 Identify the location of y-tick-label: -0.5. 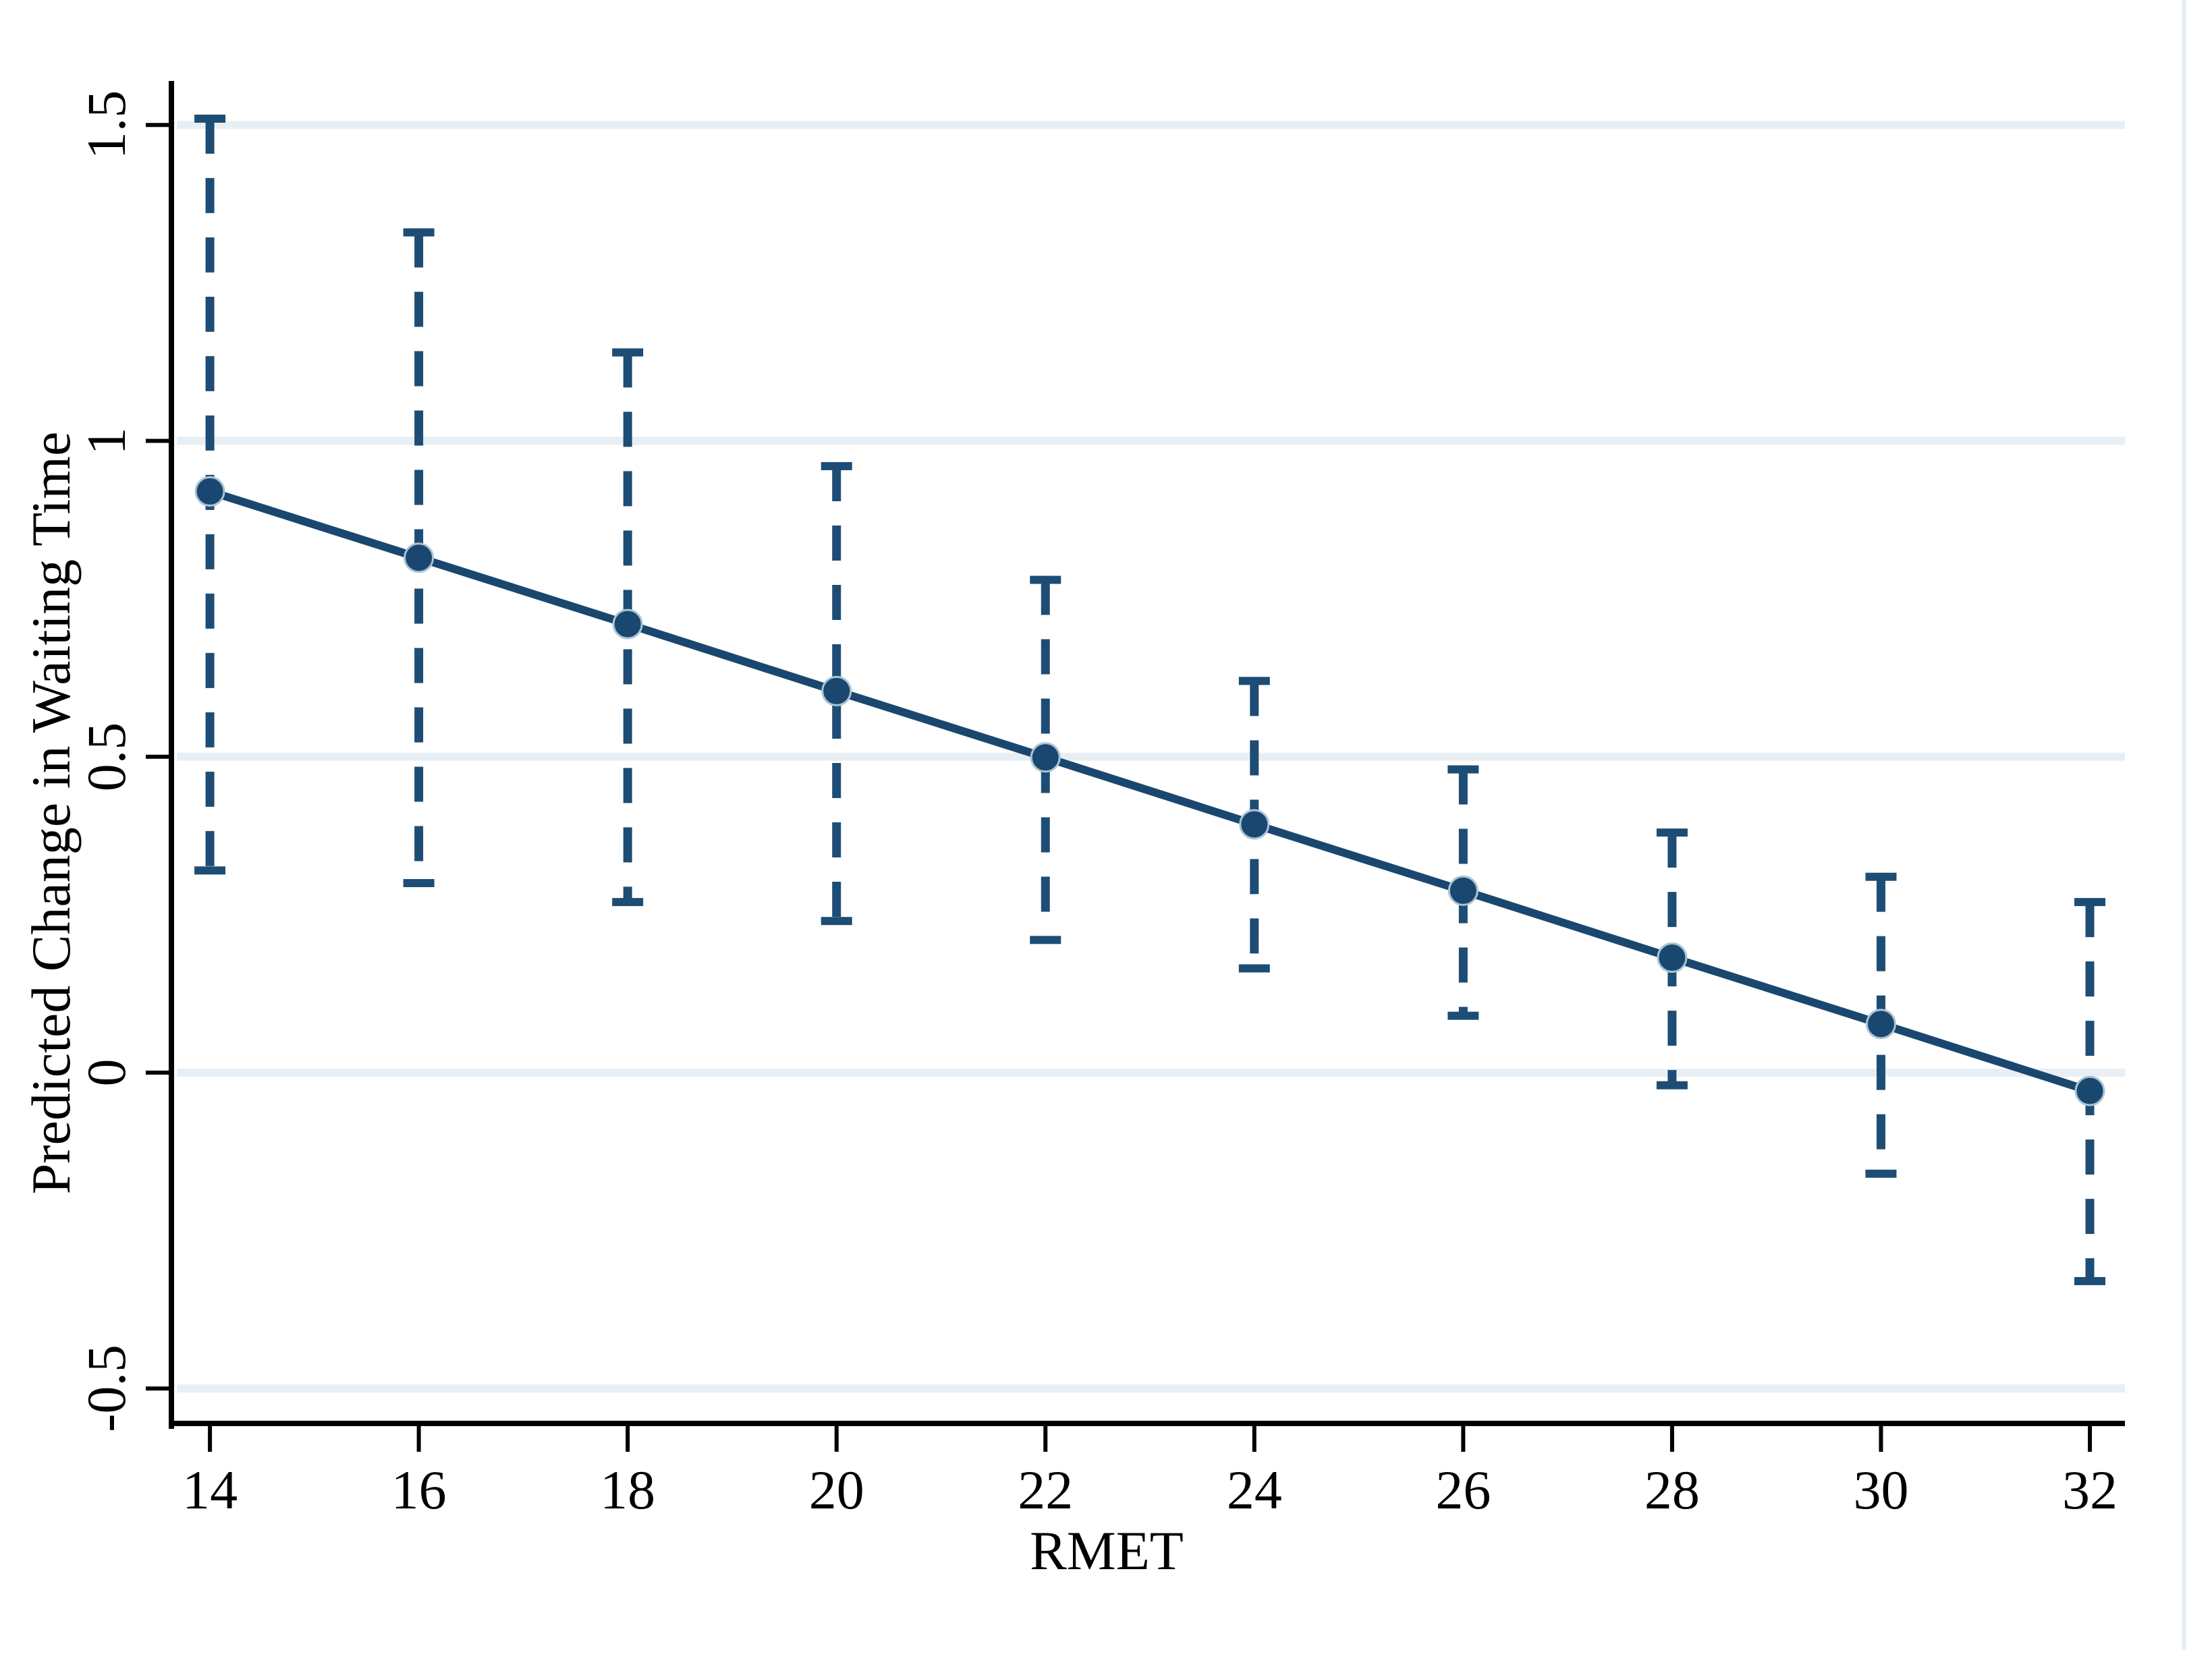
(106, 1389).